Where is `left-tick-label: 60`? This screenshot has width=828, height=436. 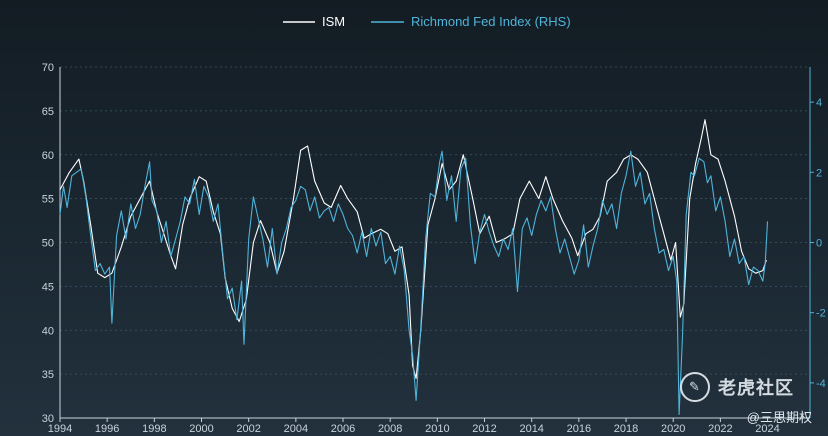
left-tick-label: 60 is located at coordinates (48, 156).